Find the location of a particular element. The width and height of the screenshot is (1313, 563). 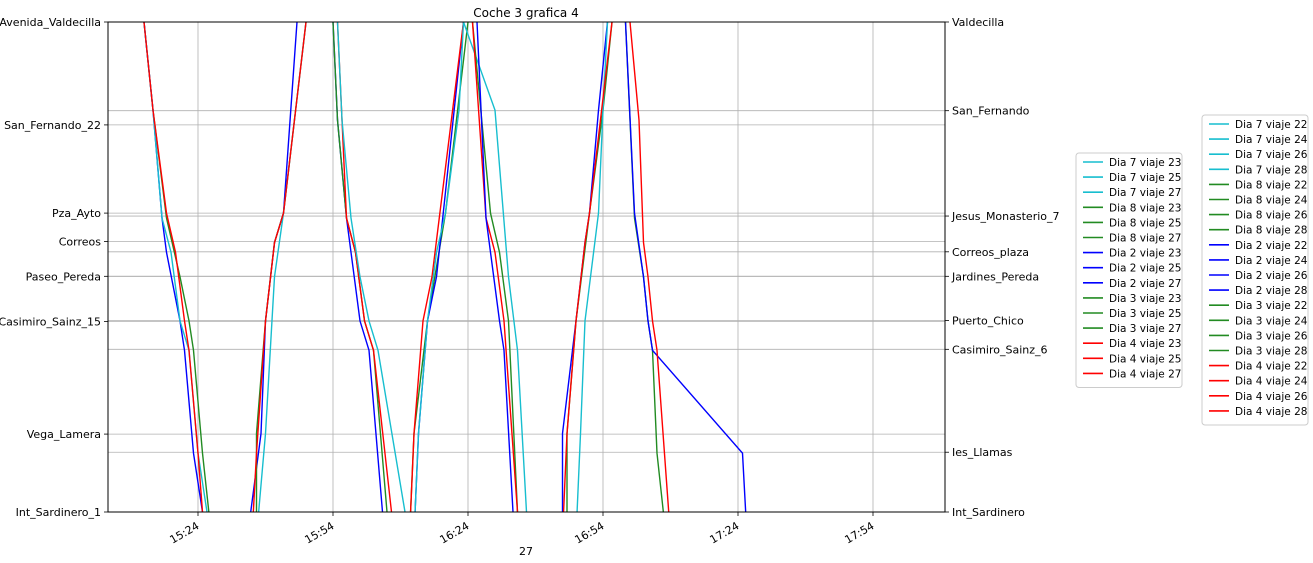

legend-b-label-8: Dia 2 viaje 22 is located at coordinates (1271, 246).